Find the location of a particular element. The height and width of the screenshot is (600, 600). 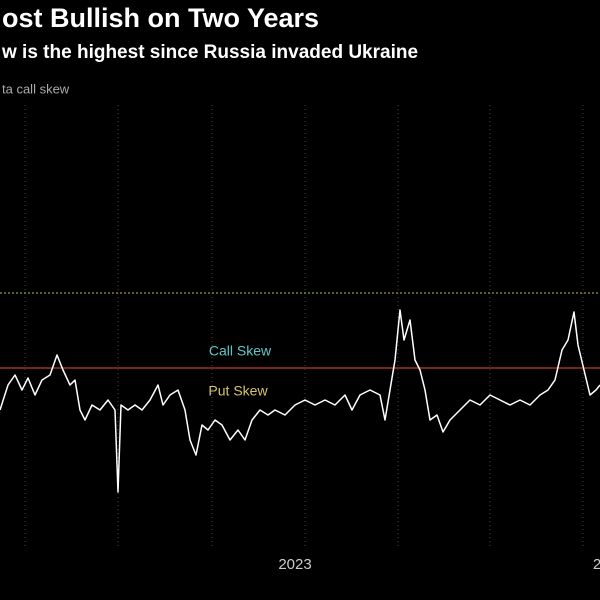

annotation: Put Skew is located at coordinates (238, 391).